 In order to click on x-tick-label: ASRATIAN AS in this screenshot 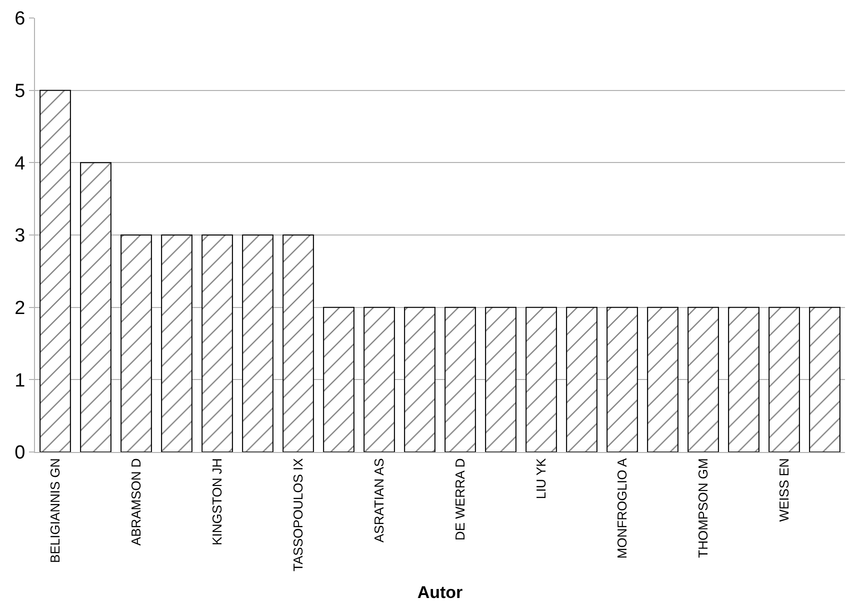, I will do `click(378, 500)`.